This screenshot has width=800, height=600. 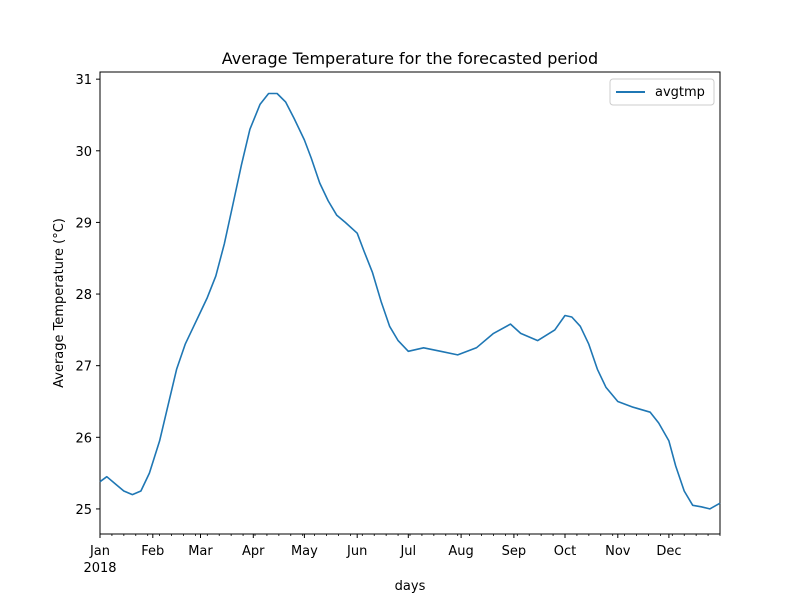 I want to click on x-axis-ticks: Jan Feb Mar Apr May Jun Jul Aug Sep Oct Nov Dec, so click(x=405, y=546).